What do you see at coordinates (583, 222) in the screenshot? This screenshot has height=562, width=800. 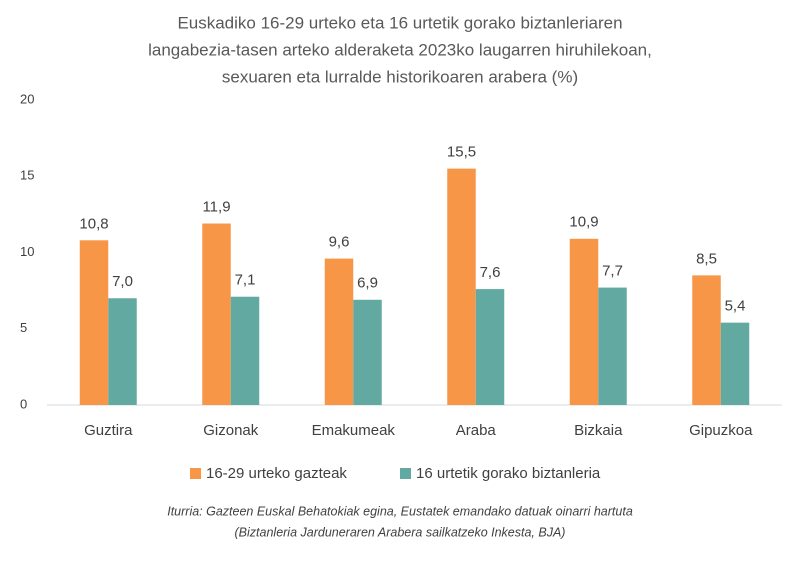 I see `value-label: 10,9` at bounding box center [583, 222].